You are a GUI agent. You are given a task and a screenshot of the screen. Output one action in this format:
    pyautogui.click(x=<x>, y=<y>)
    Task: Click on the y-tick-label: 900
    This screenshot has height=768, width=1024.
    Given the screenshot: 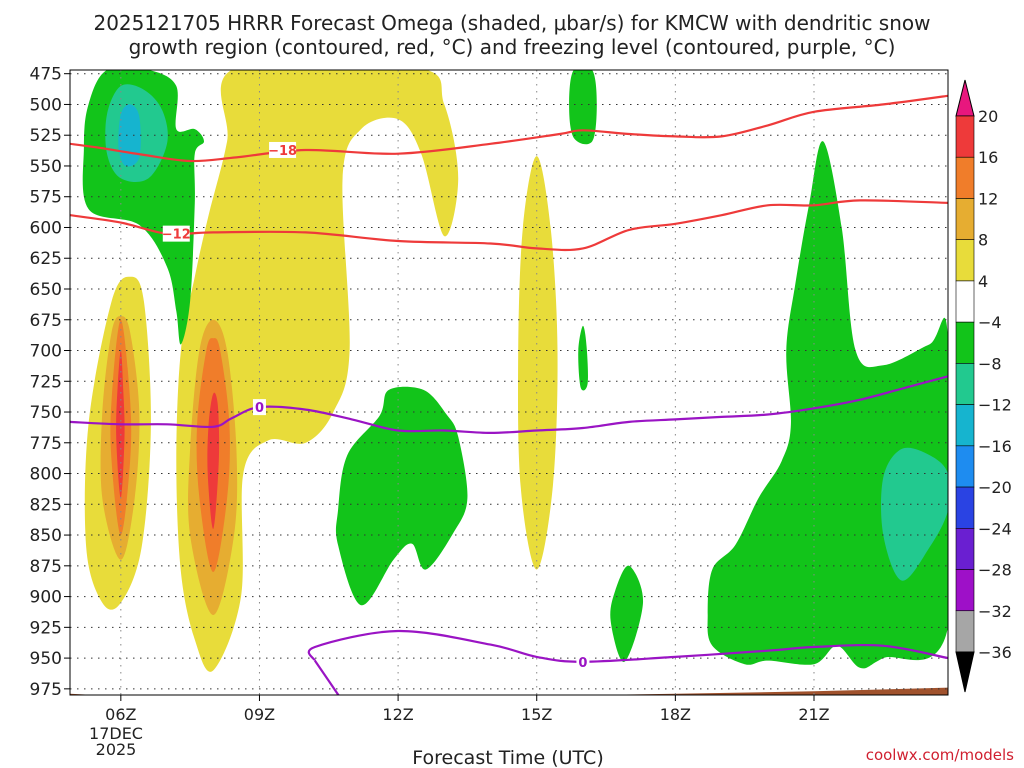 What is the action you would take?
    pyautogui.click(x=46, y=598)
    